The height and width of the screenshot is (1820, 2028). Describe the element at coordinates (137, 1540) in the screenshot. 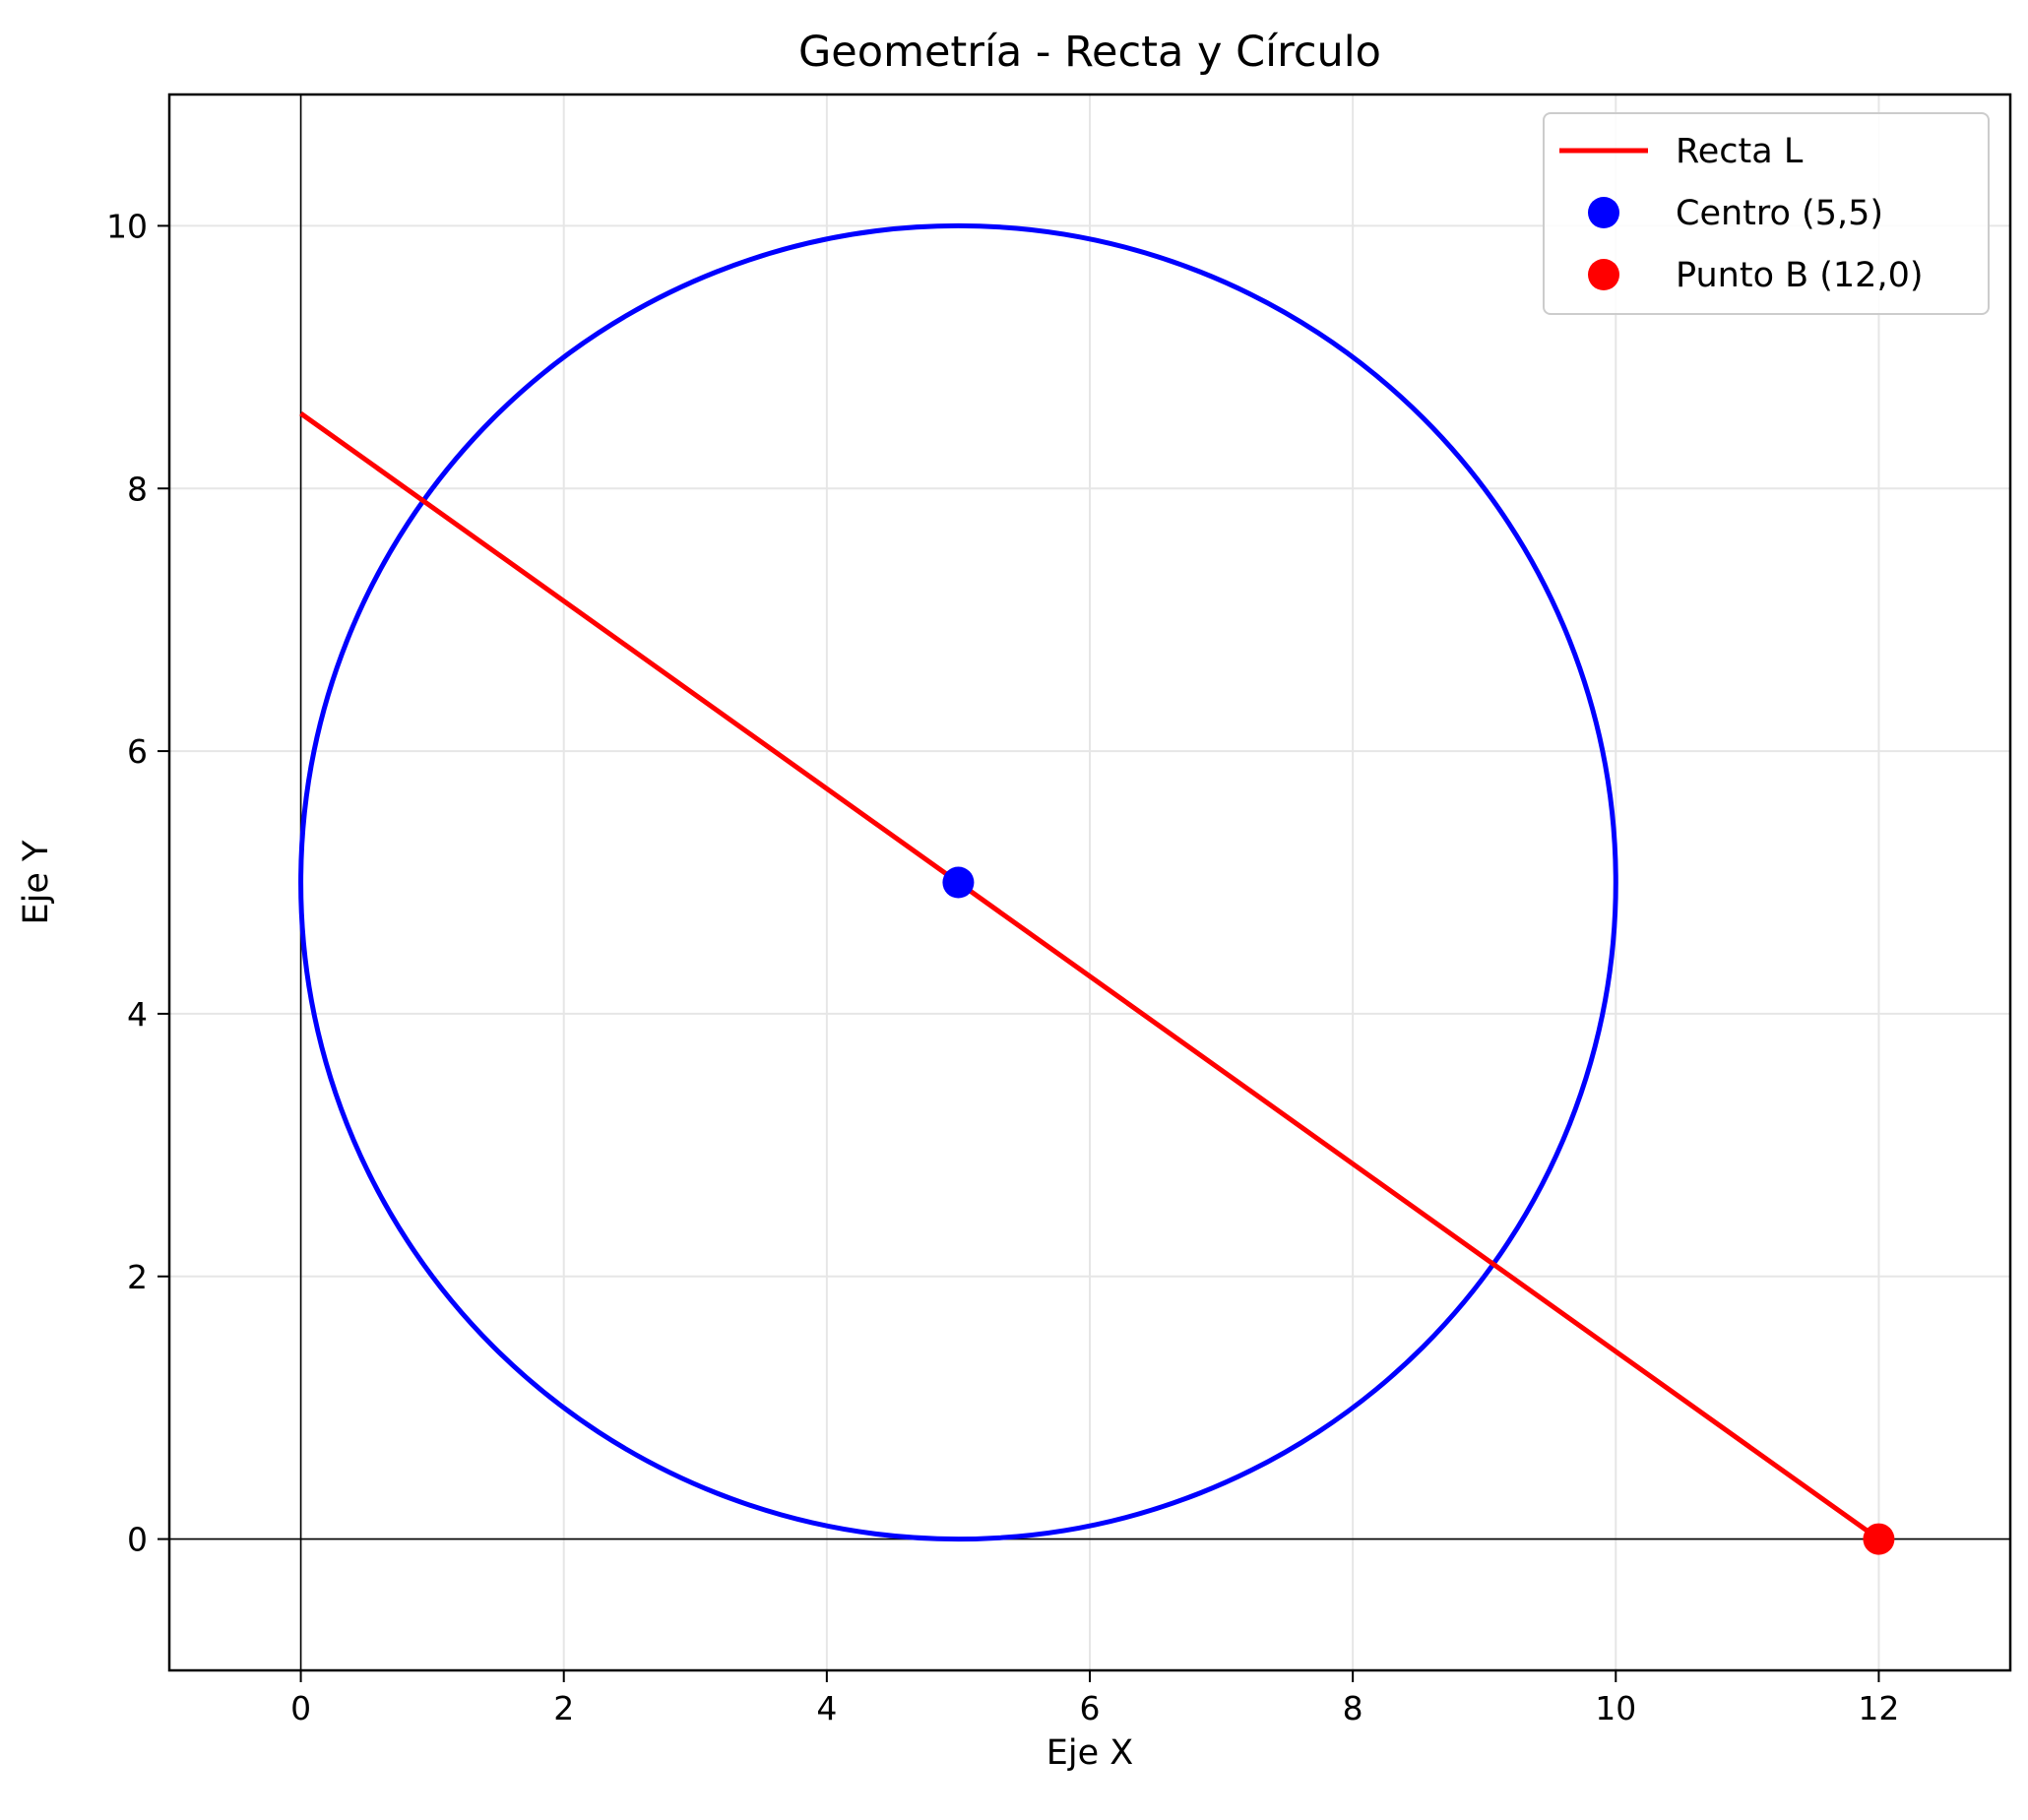

I see `y-tick-label: 0` at that location.